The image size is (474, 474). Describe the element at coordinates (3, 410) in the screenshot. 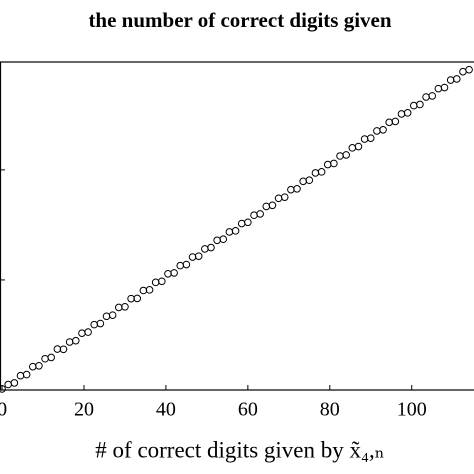

I see `x-tick-label: 0` at that location.